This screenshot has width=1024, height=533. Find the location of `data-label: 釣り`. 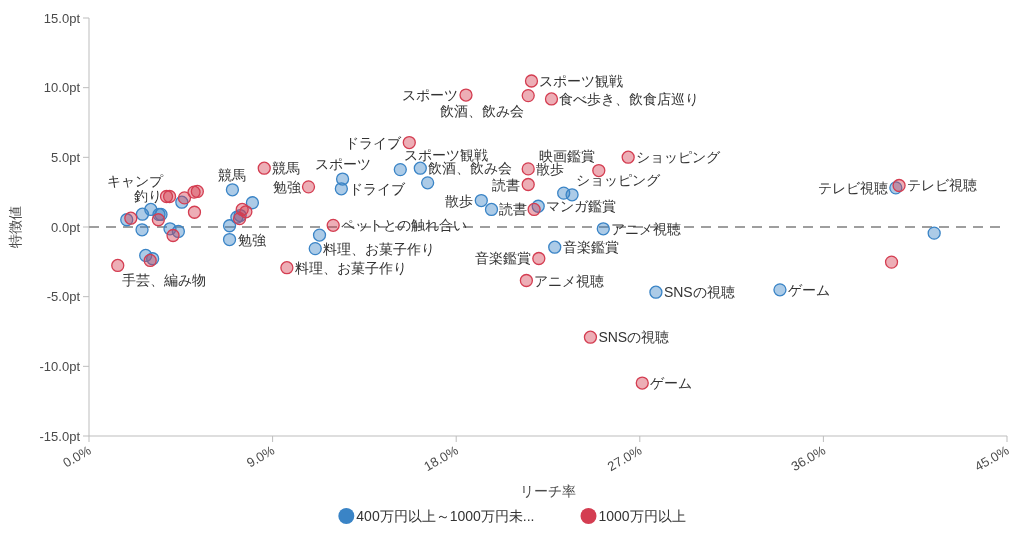

data-label: 釣り is located at coordinates (147, 196).